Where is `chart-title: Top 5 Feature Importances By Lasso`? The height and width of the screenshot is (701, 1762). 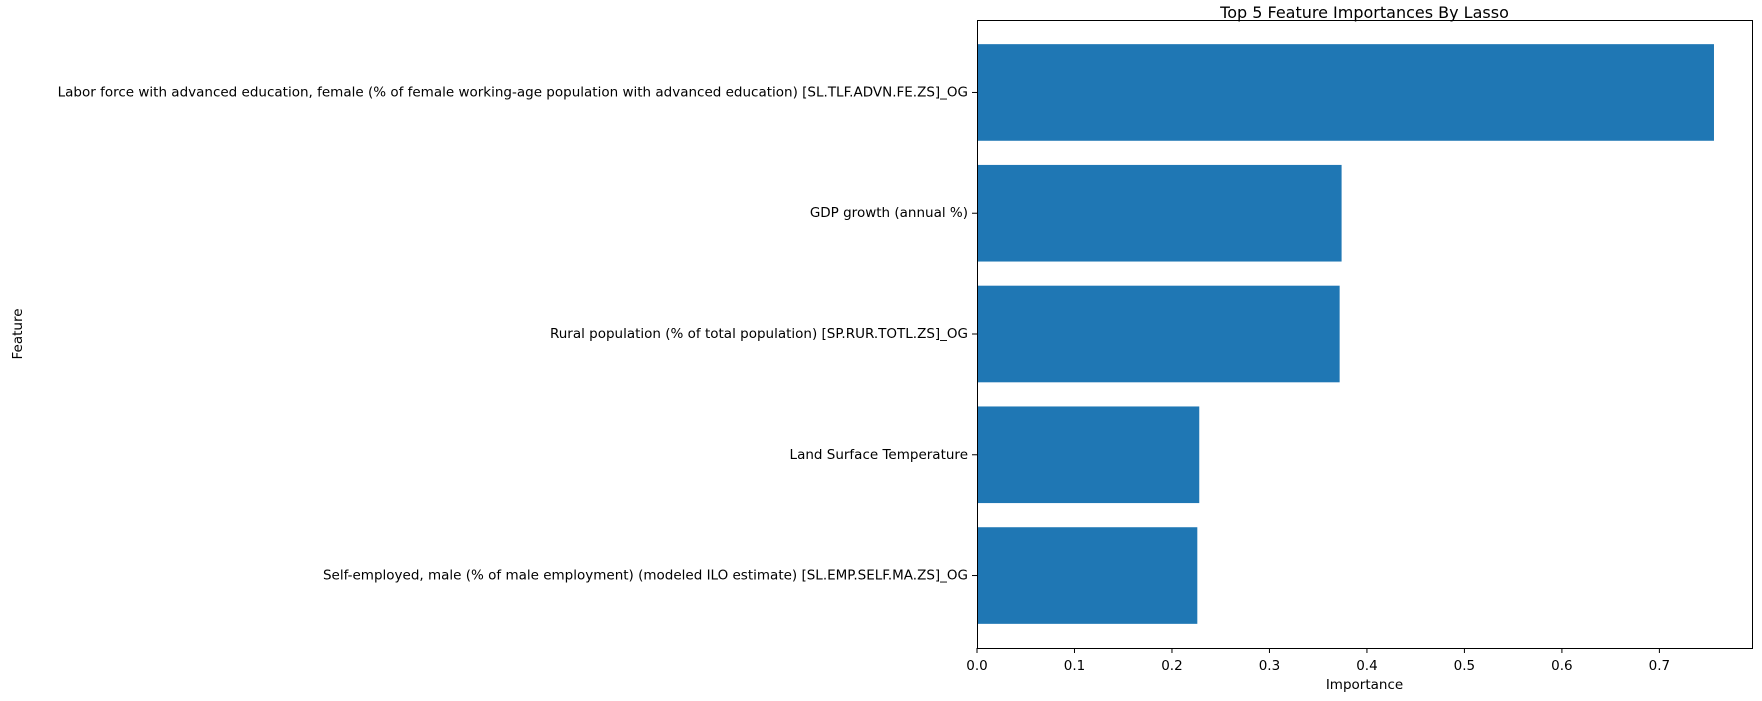
chart-title: Top 5 Feature Importances By Lasso is located at coordinates (1364, 12).